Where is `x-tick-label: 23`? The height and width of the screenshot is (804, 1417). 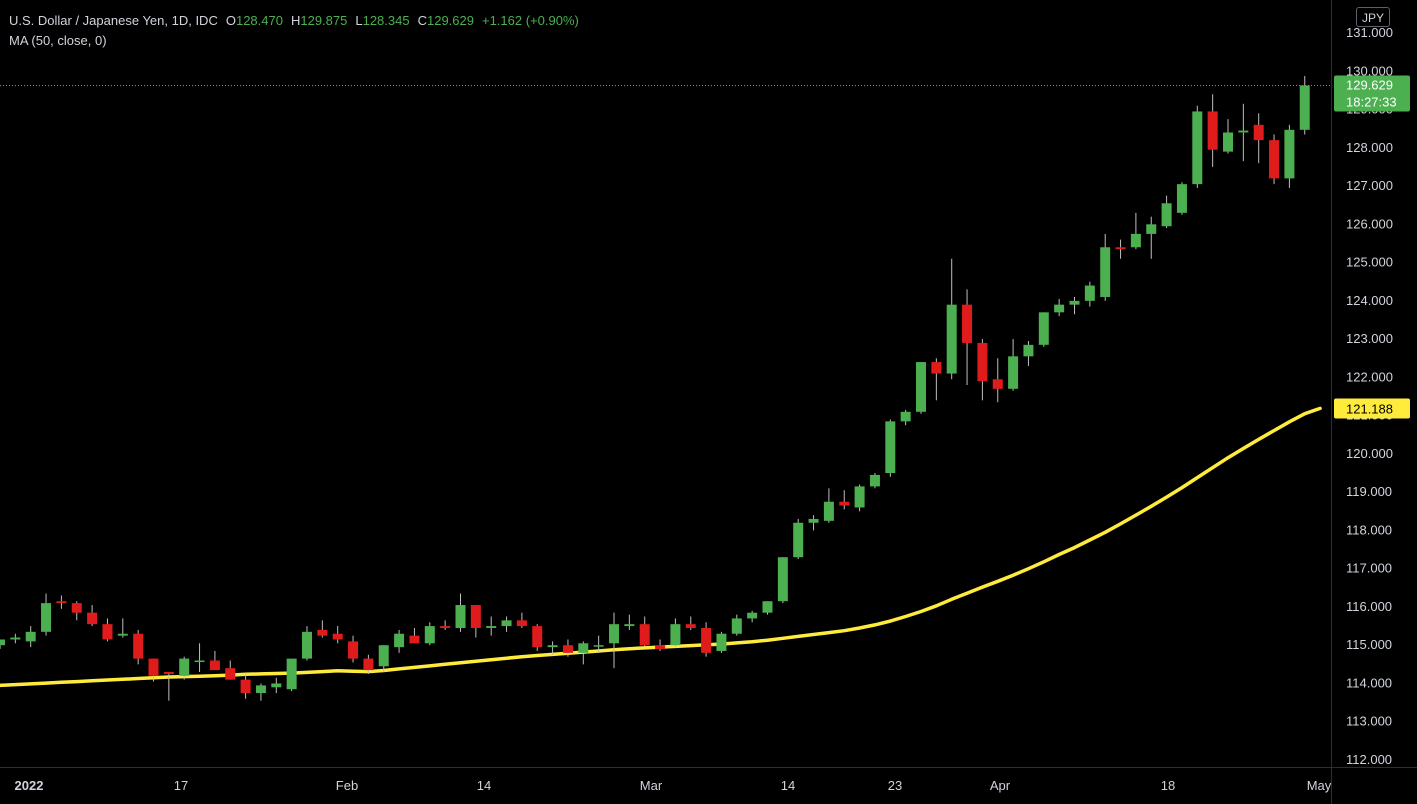 x-tick-label: 23 is located at coordinates (895, 785).